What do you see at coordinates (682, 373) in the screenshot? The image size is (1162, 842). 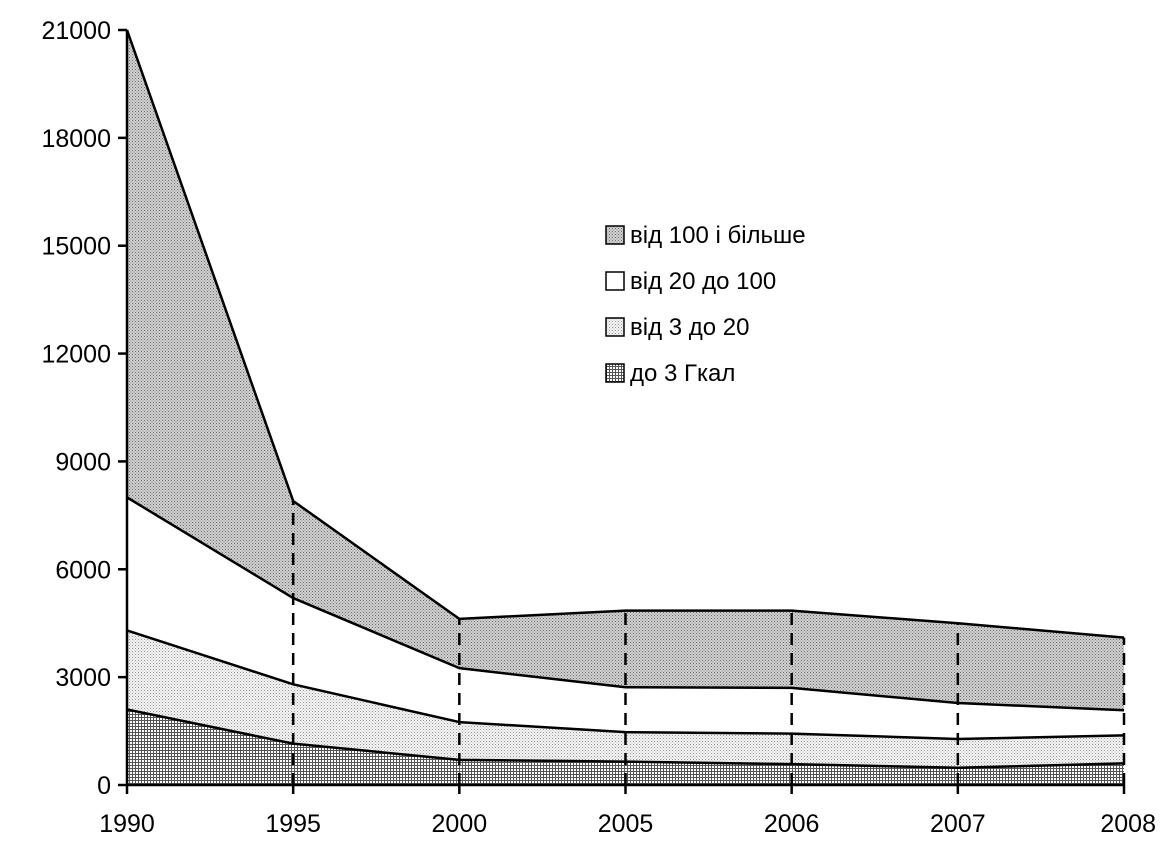 I see `legend-label: до 3 Гкал` at bounding box center [682, 373].